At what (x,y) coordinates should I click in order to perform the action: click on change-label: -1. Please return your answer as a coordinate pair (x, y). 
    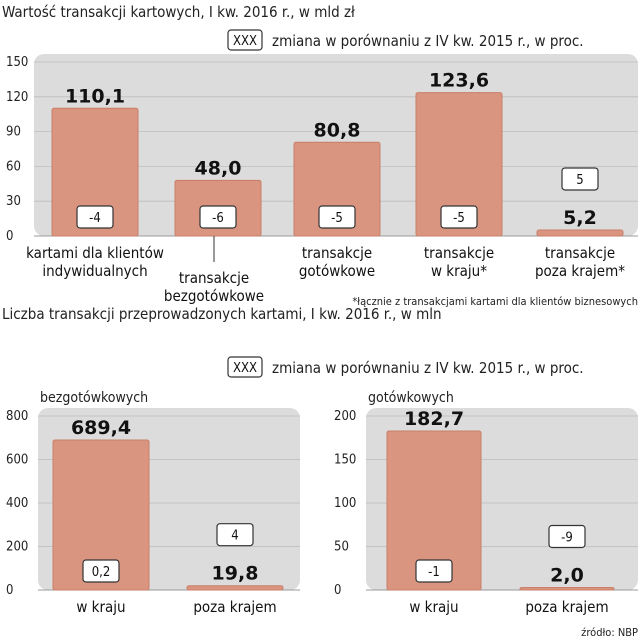
    Looking at the image, I should click on (434, 572).